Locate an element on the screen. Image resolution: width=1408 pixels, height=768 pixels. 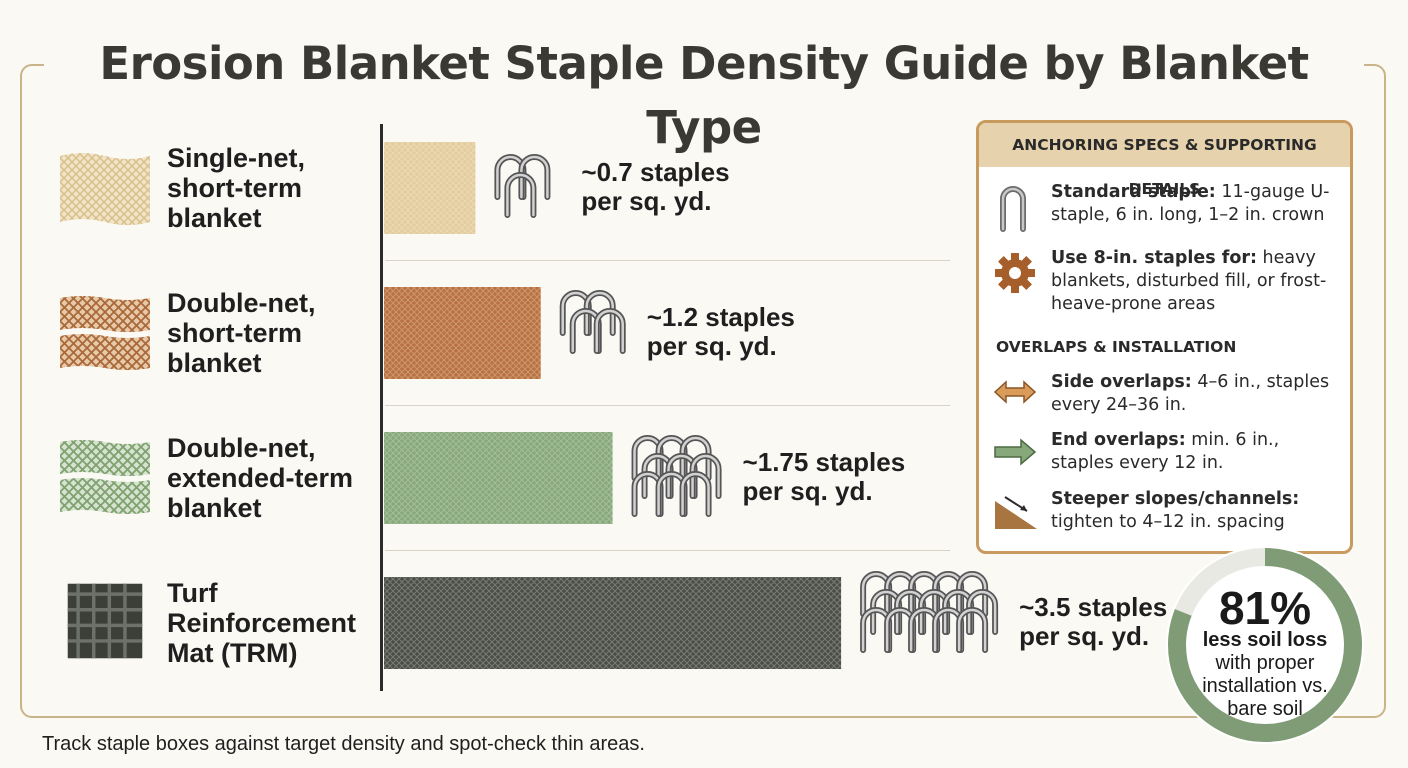
gear-icon is located at coordinates (1015, 273).